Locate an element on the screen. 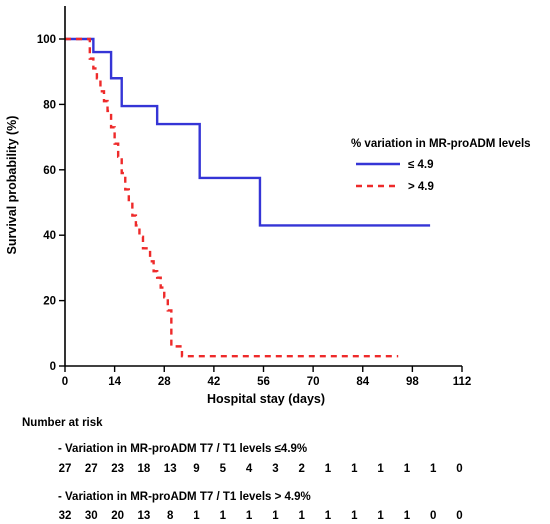  x-tick-label: 14 is located at coordinates (114, 382).